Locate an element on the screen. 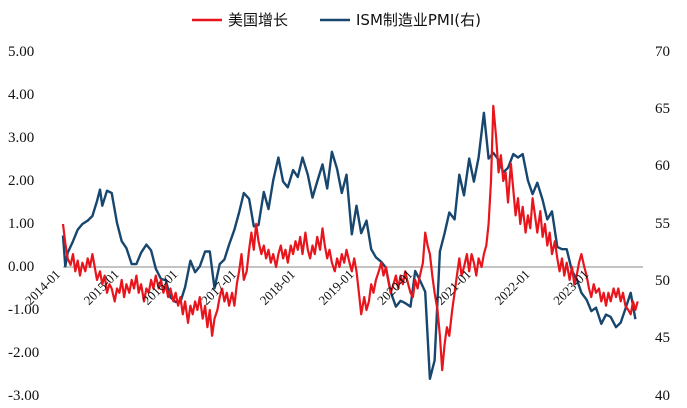  legend-label-ism-pmi: ISM制造业PMI(右) is located at coordinates (418, 20).